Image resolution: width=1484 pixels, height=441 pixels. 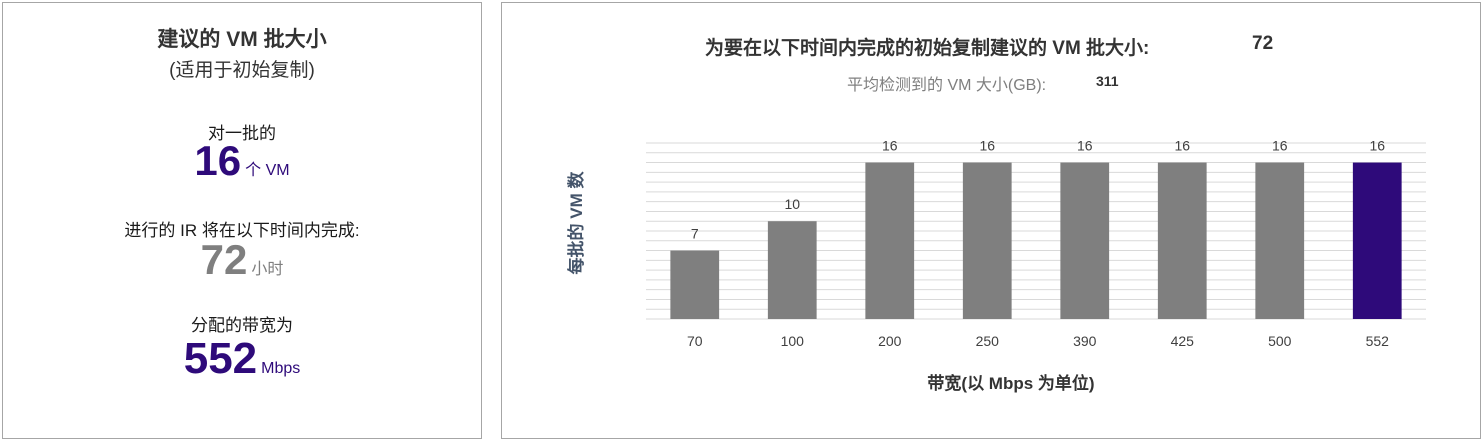 I want to click on y-axis-label: 每批的 VM 数, so click(x=576, y=223).